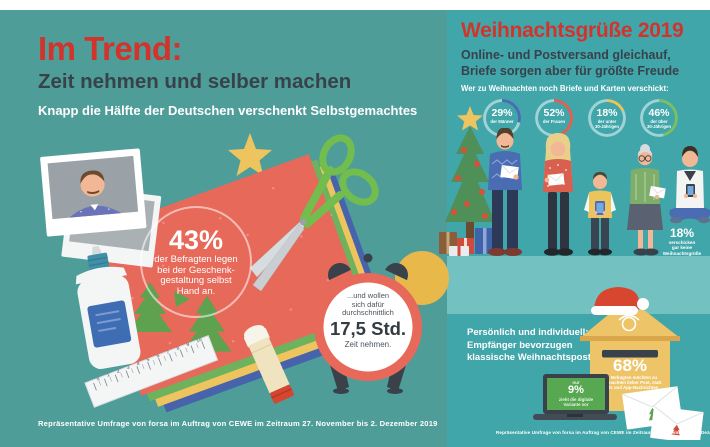 The height and width of the screenshot is (447, 710). Describe the element at coordinates (195, 81) in the screenshot. I see `left-subtitle: Zeit nehmen und selber machen` at that location.